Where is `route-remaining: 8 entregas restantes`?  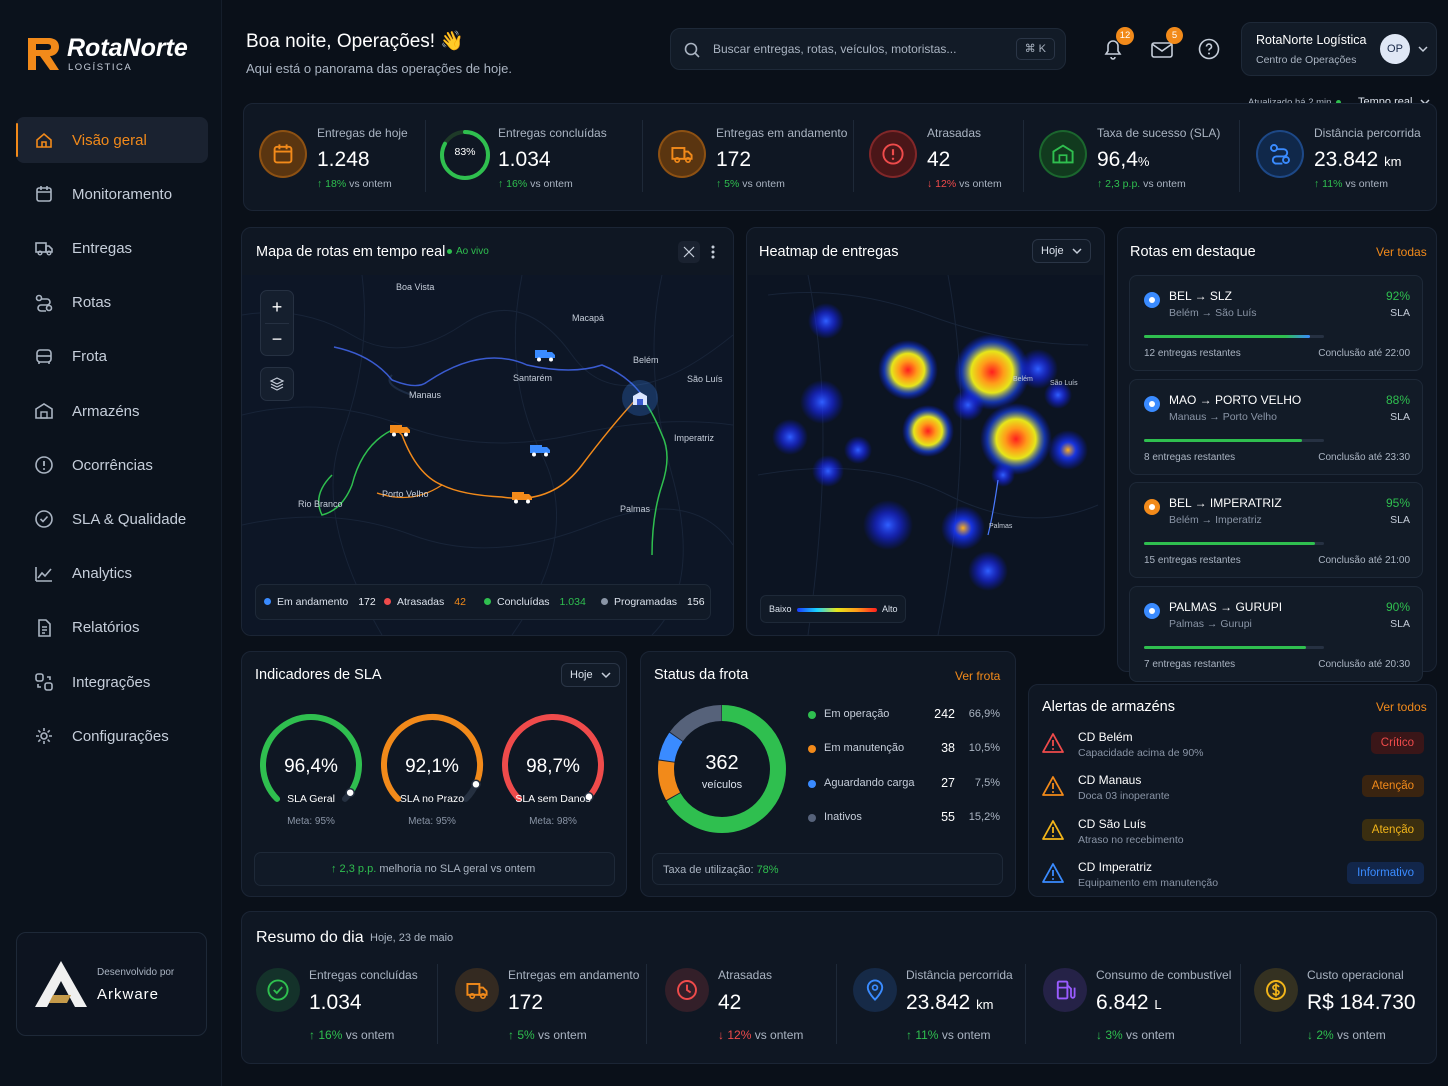 route-remaining: 8 entregas restantes is located at coordinates (1190, 457).